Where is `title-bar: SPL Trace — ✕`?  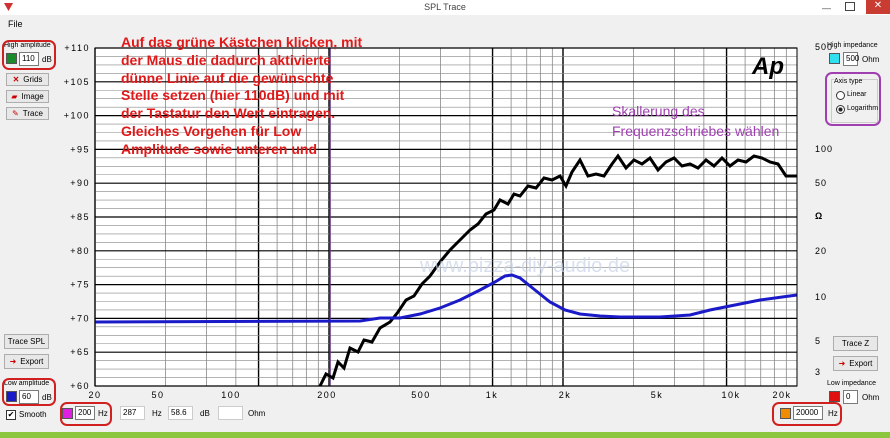
title-bar: SPL Trace — ✕ is located at coordinates (445, 7).